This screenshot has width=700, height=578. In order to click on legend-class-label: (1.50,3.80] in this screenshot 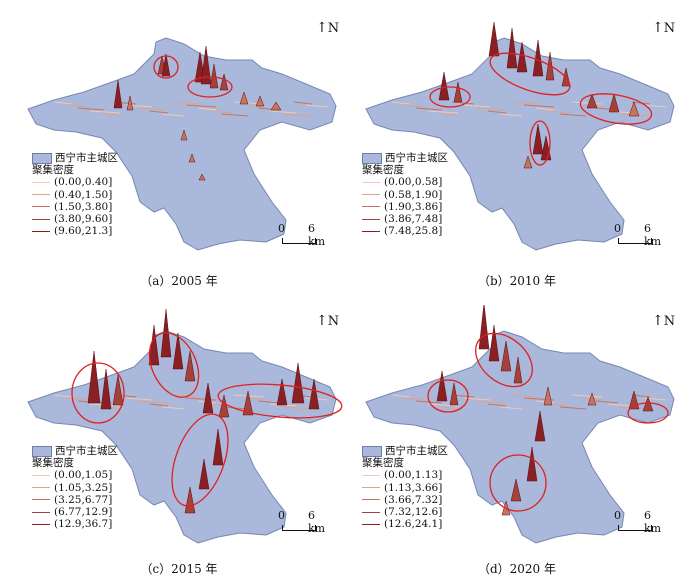, I will do `click(83, 206)`.